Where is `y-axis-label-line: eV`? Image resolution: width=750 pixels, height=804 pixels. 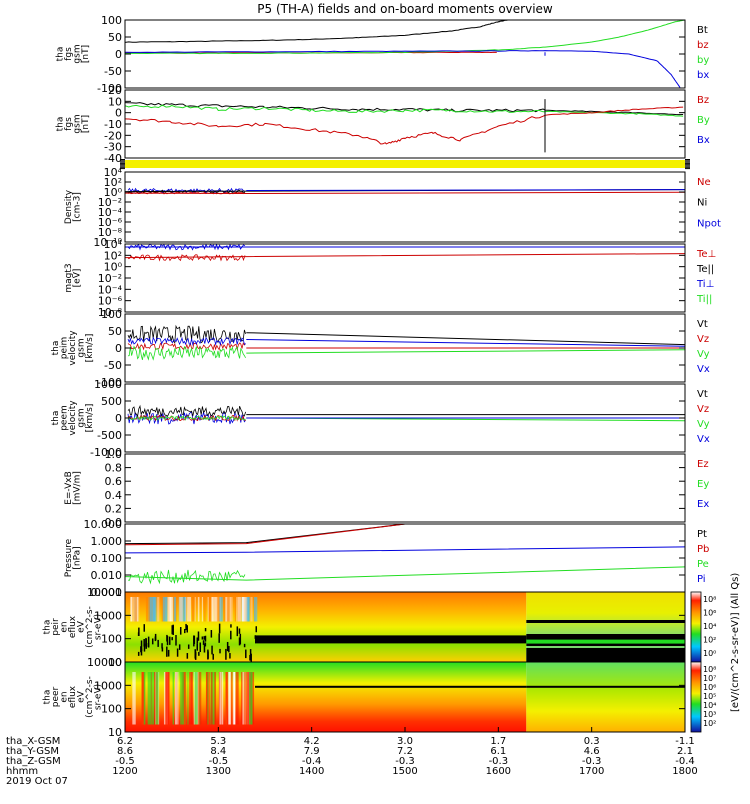 y-axis-label-line: eV is located at coordinates (82, 696).